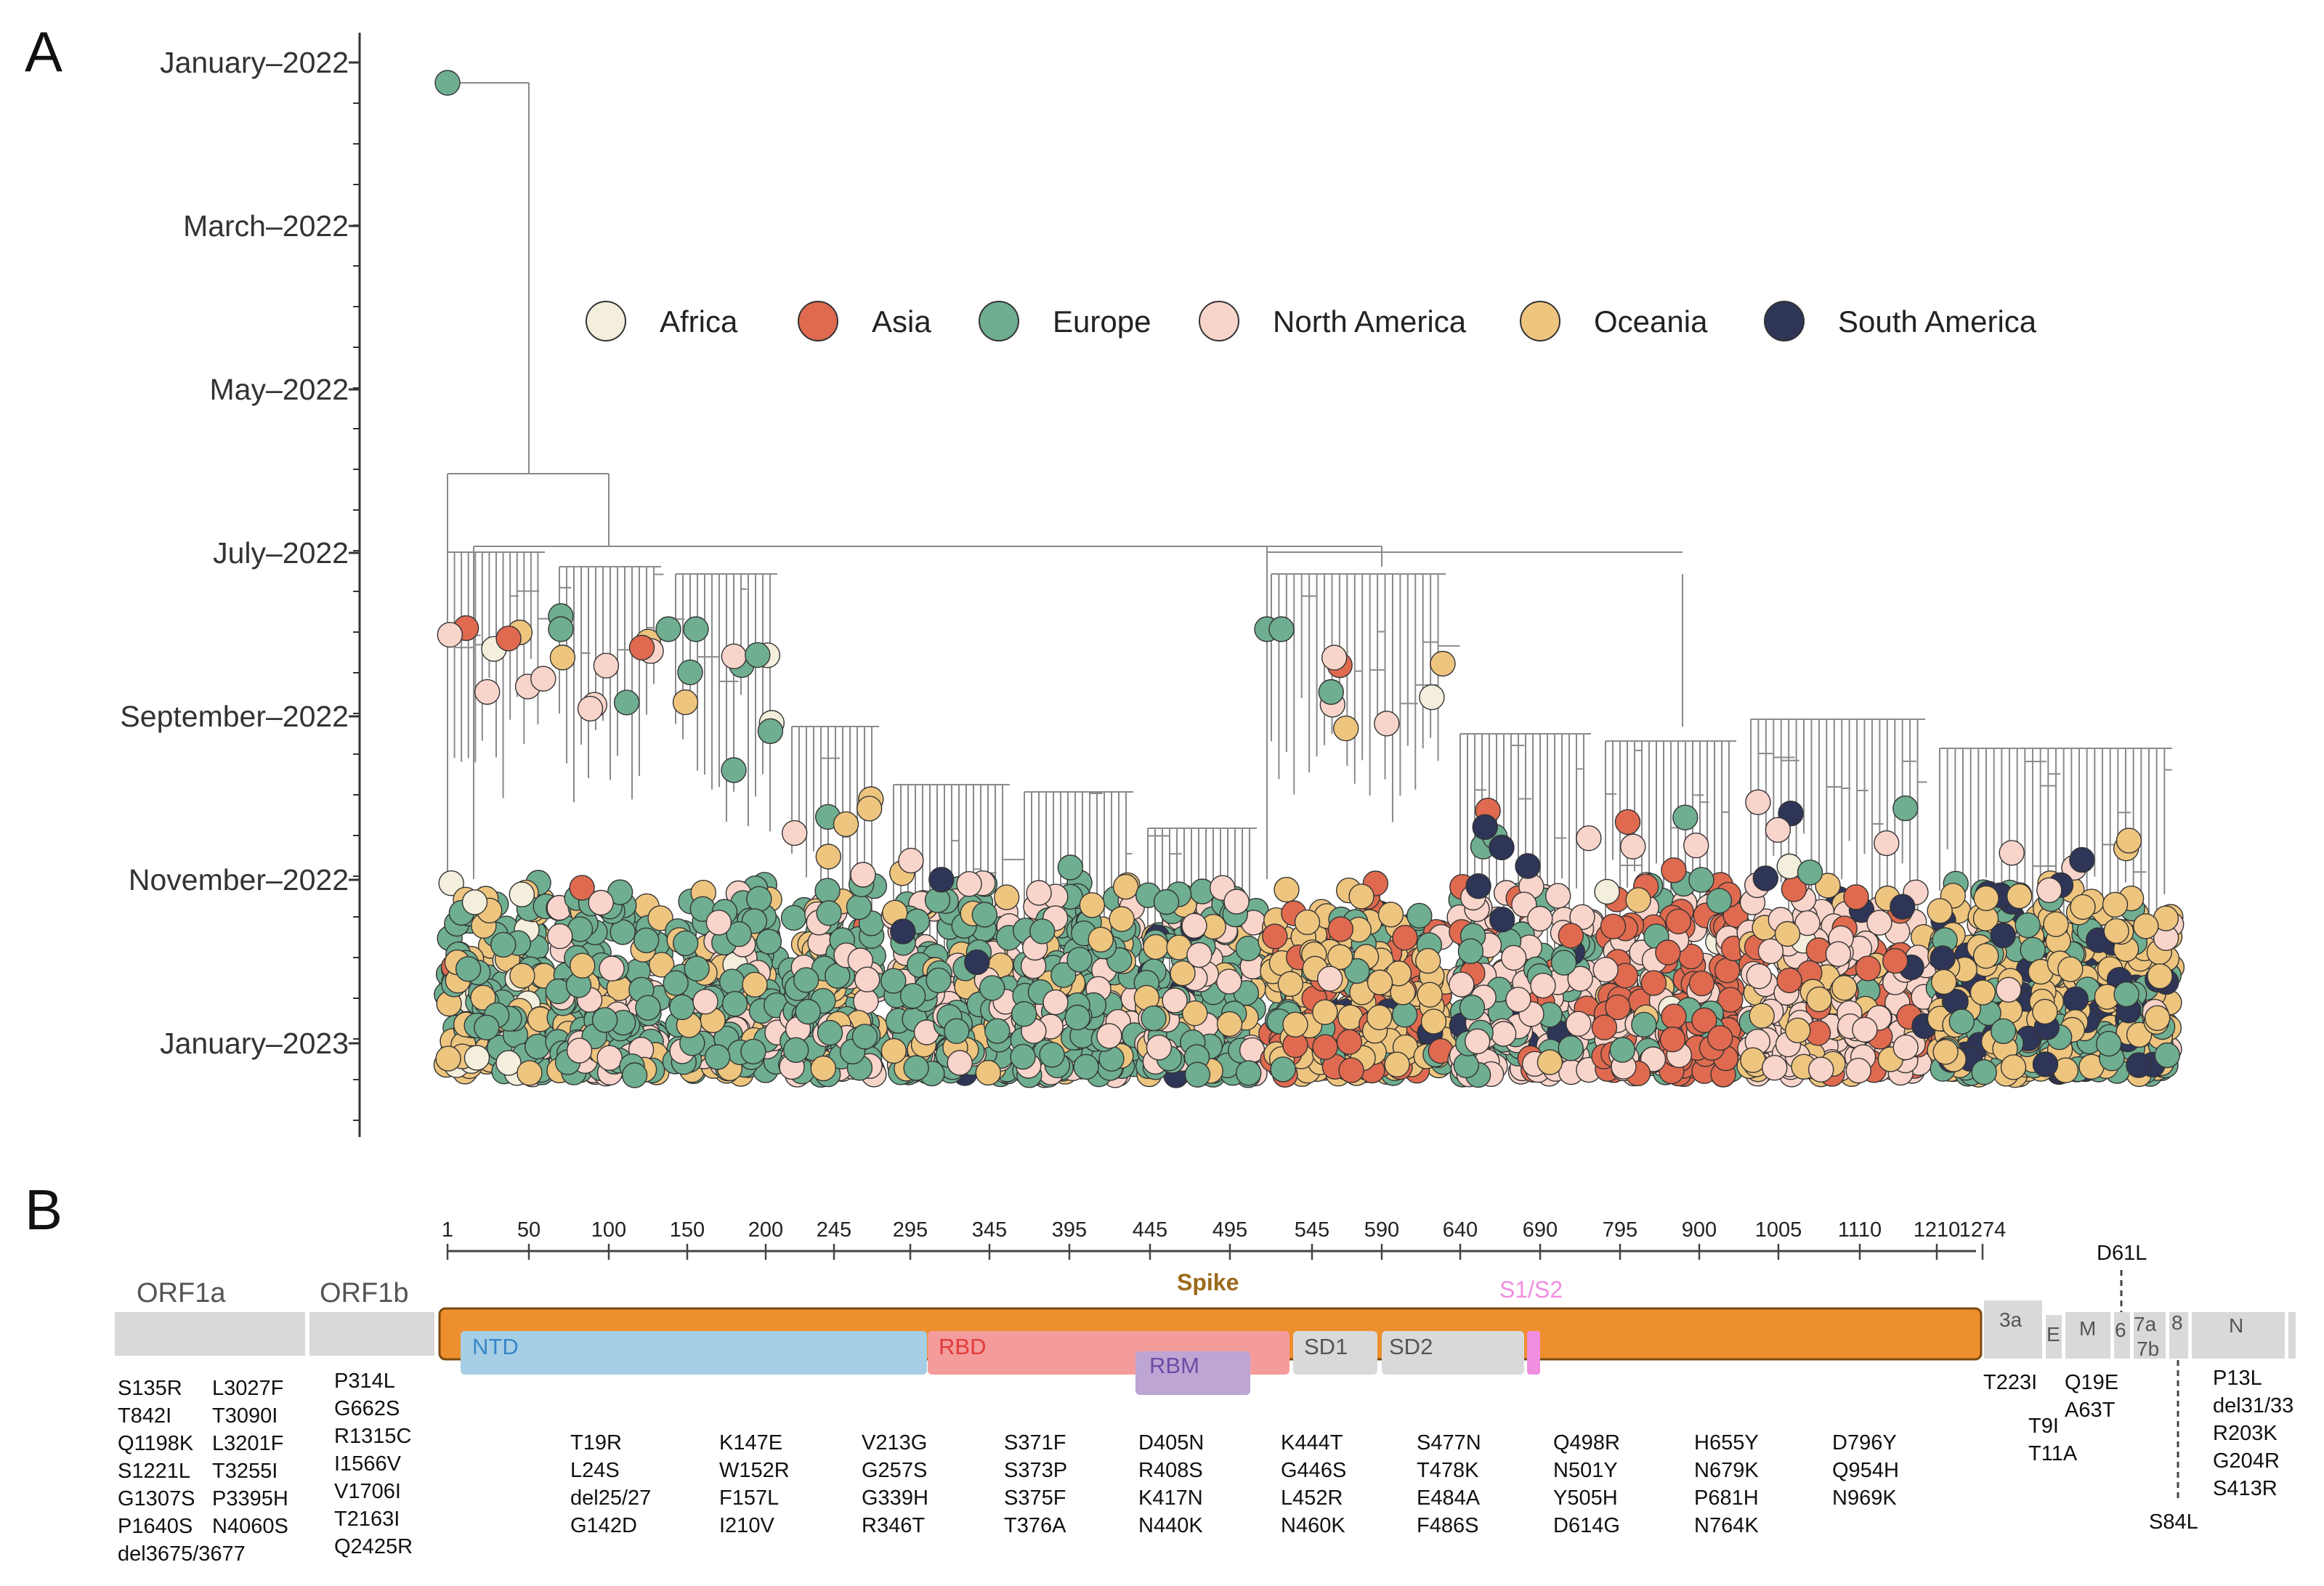 The image size is (2324, 1586). Describe the element at coordinates (747, 1525) in the screenshot. I see `mutation-label: I210V` at that location.